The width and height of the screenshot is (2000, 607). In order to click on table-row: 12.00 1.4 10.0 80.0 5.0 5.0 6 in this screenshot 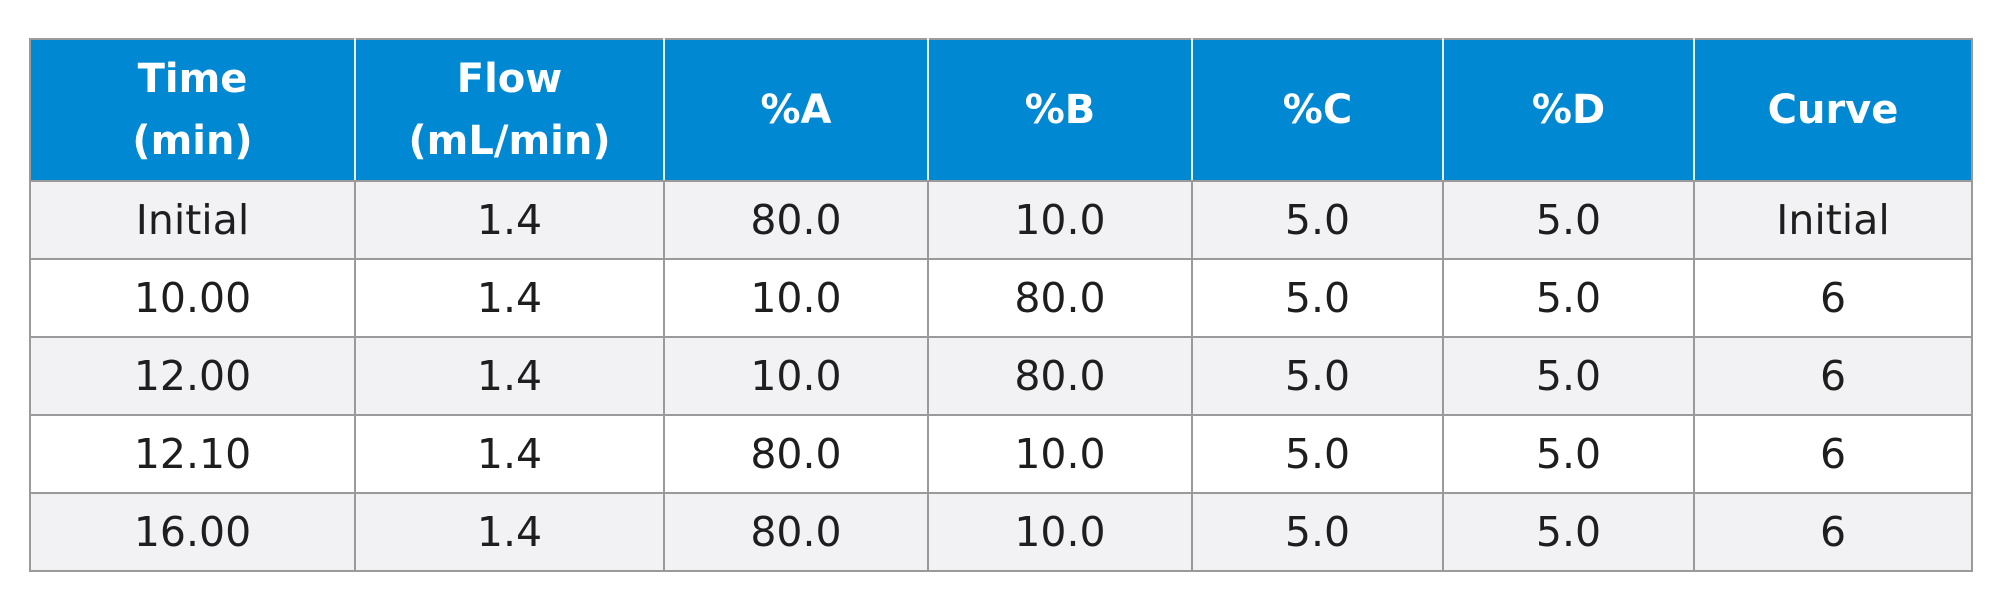, I will do `click(1001, 376)`.